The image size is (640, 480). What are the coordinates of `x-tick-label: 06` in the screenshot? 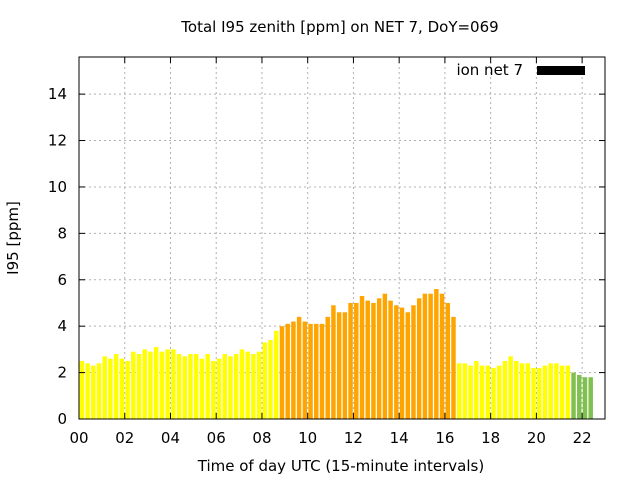 It's located at (216, 438).